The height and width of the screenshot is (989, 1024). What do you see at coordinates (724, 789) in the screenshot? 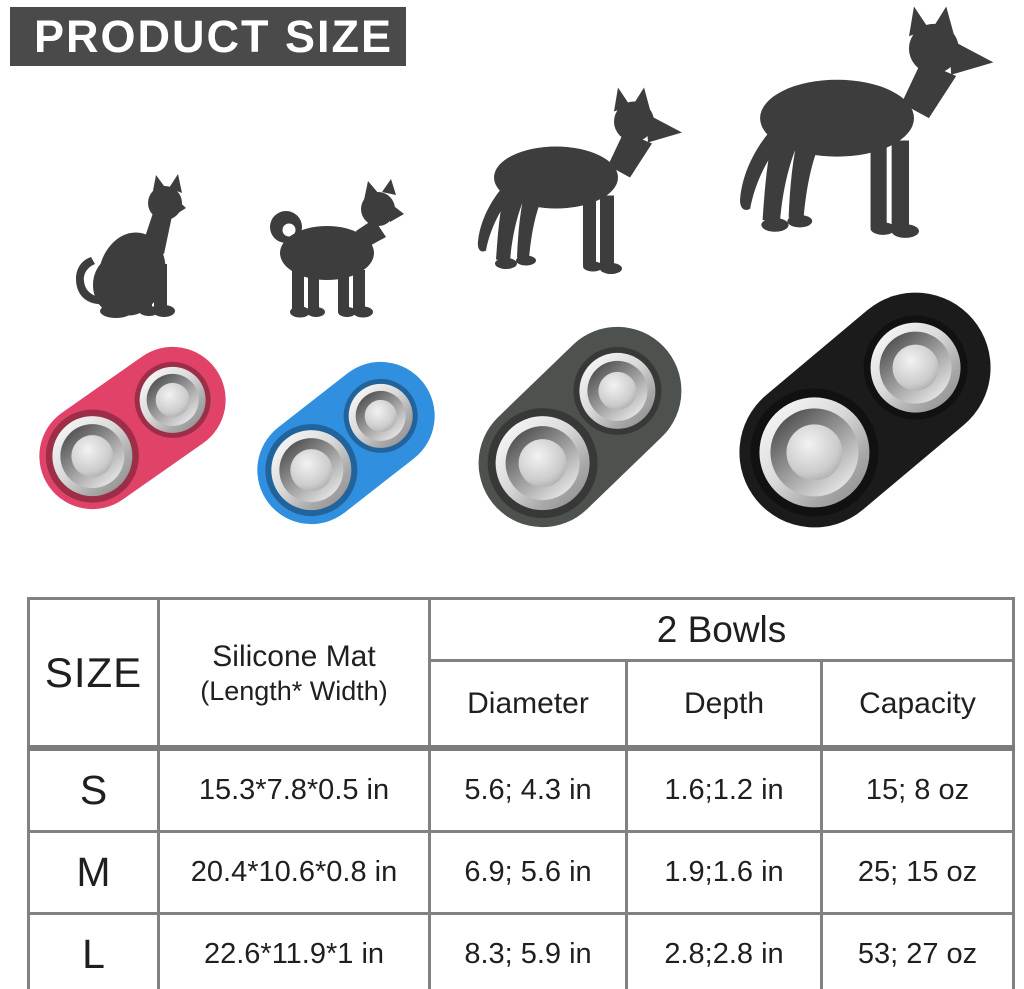
I see `cell-depth: 1.6;1.2 in` at bounding box center [724, 789].